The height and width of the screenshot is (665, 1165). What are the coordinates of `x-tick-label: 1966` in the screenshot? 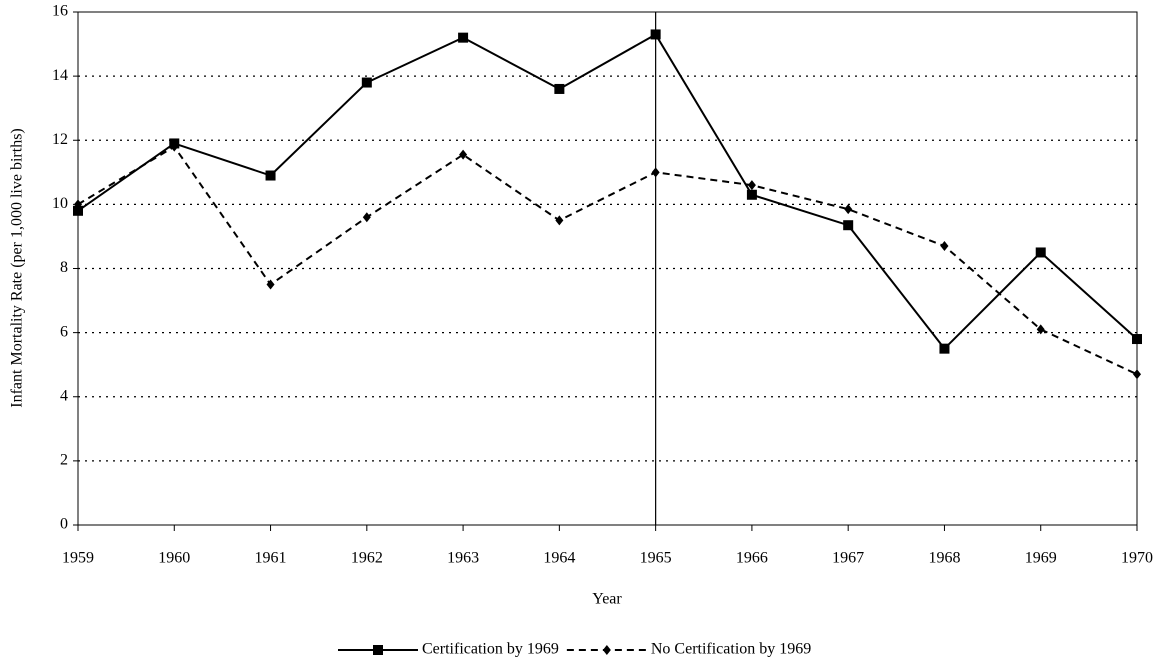 It's located at (752, 558).